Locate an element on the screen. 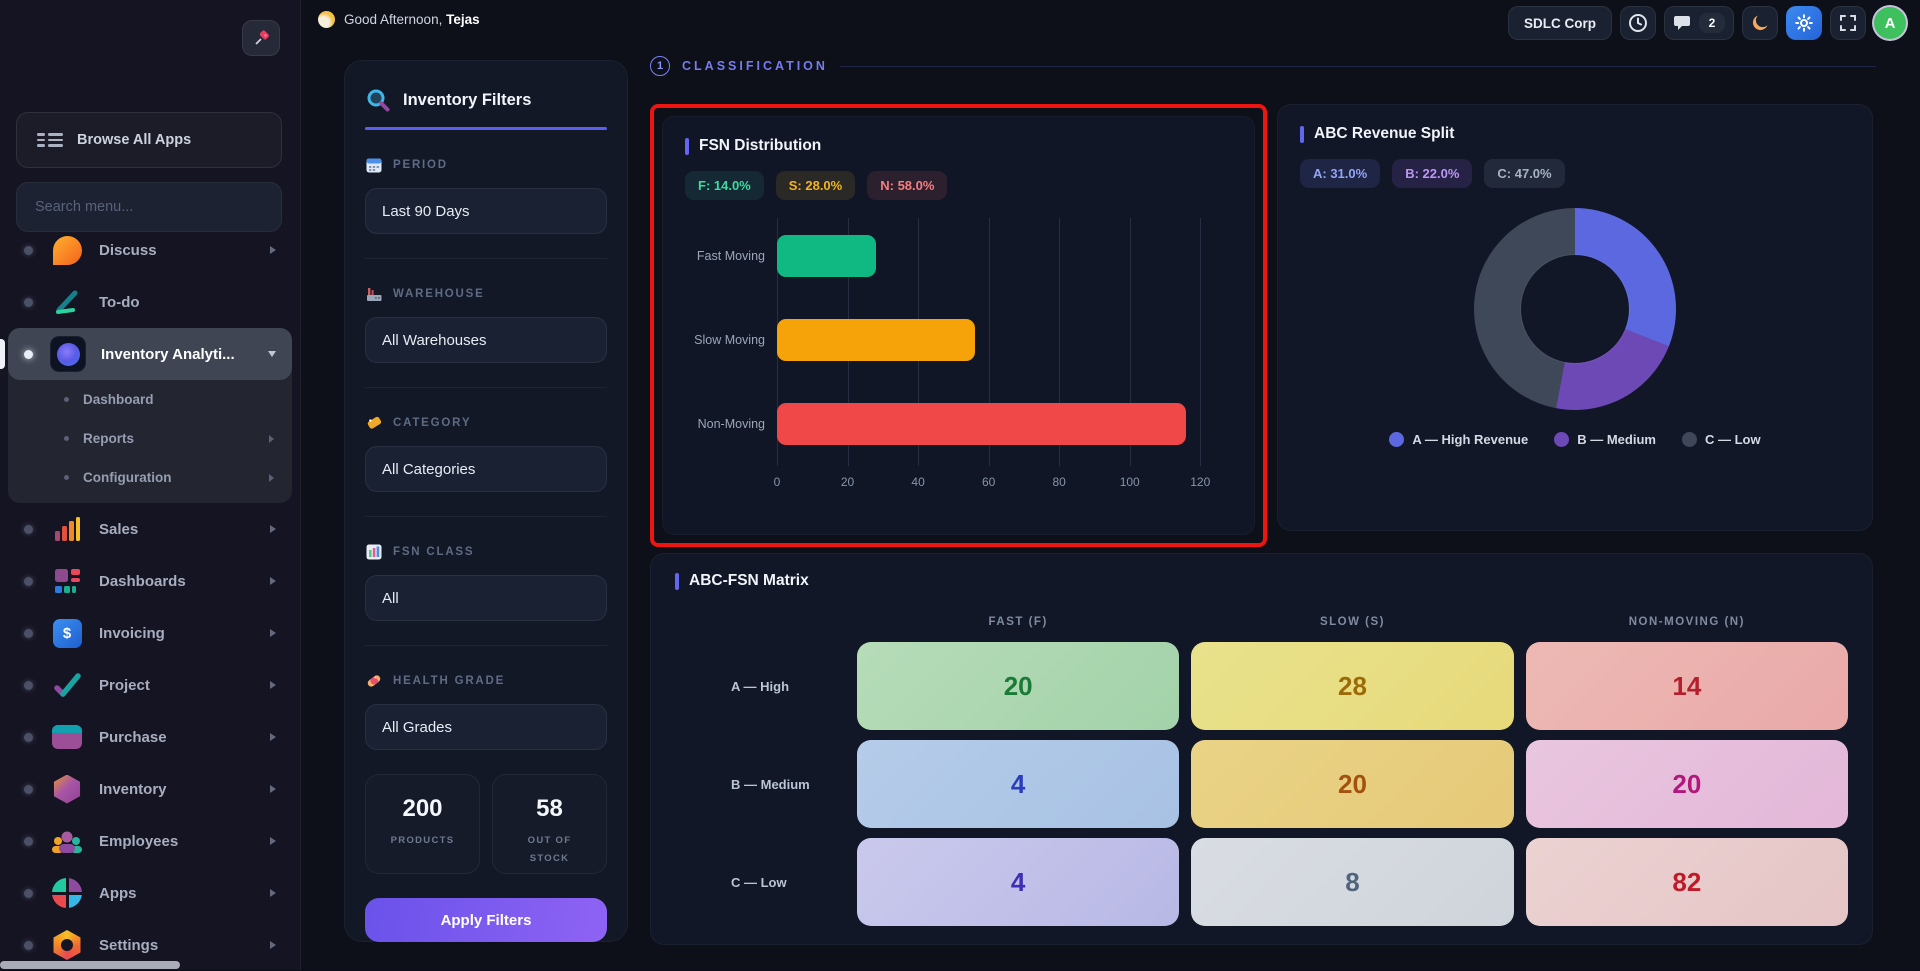  matrix-row-label: B — Medium is located at coordinates (770, 784).